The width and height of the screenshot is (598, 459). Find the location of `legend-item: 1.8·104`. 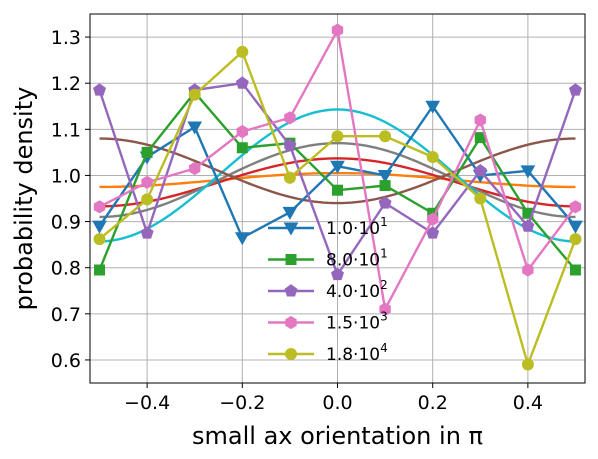

legend-item: 1.8·104 is located at coordinates (328, 353).